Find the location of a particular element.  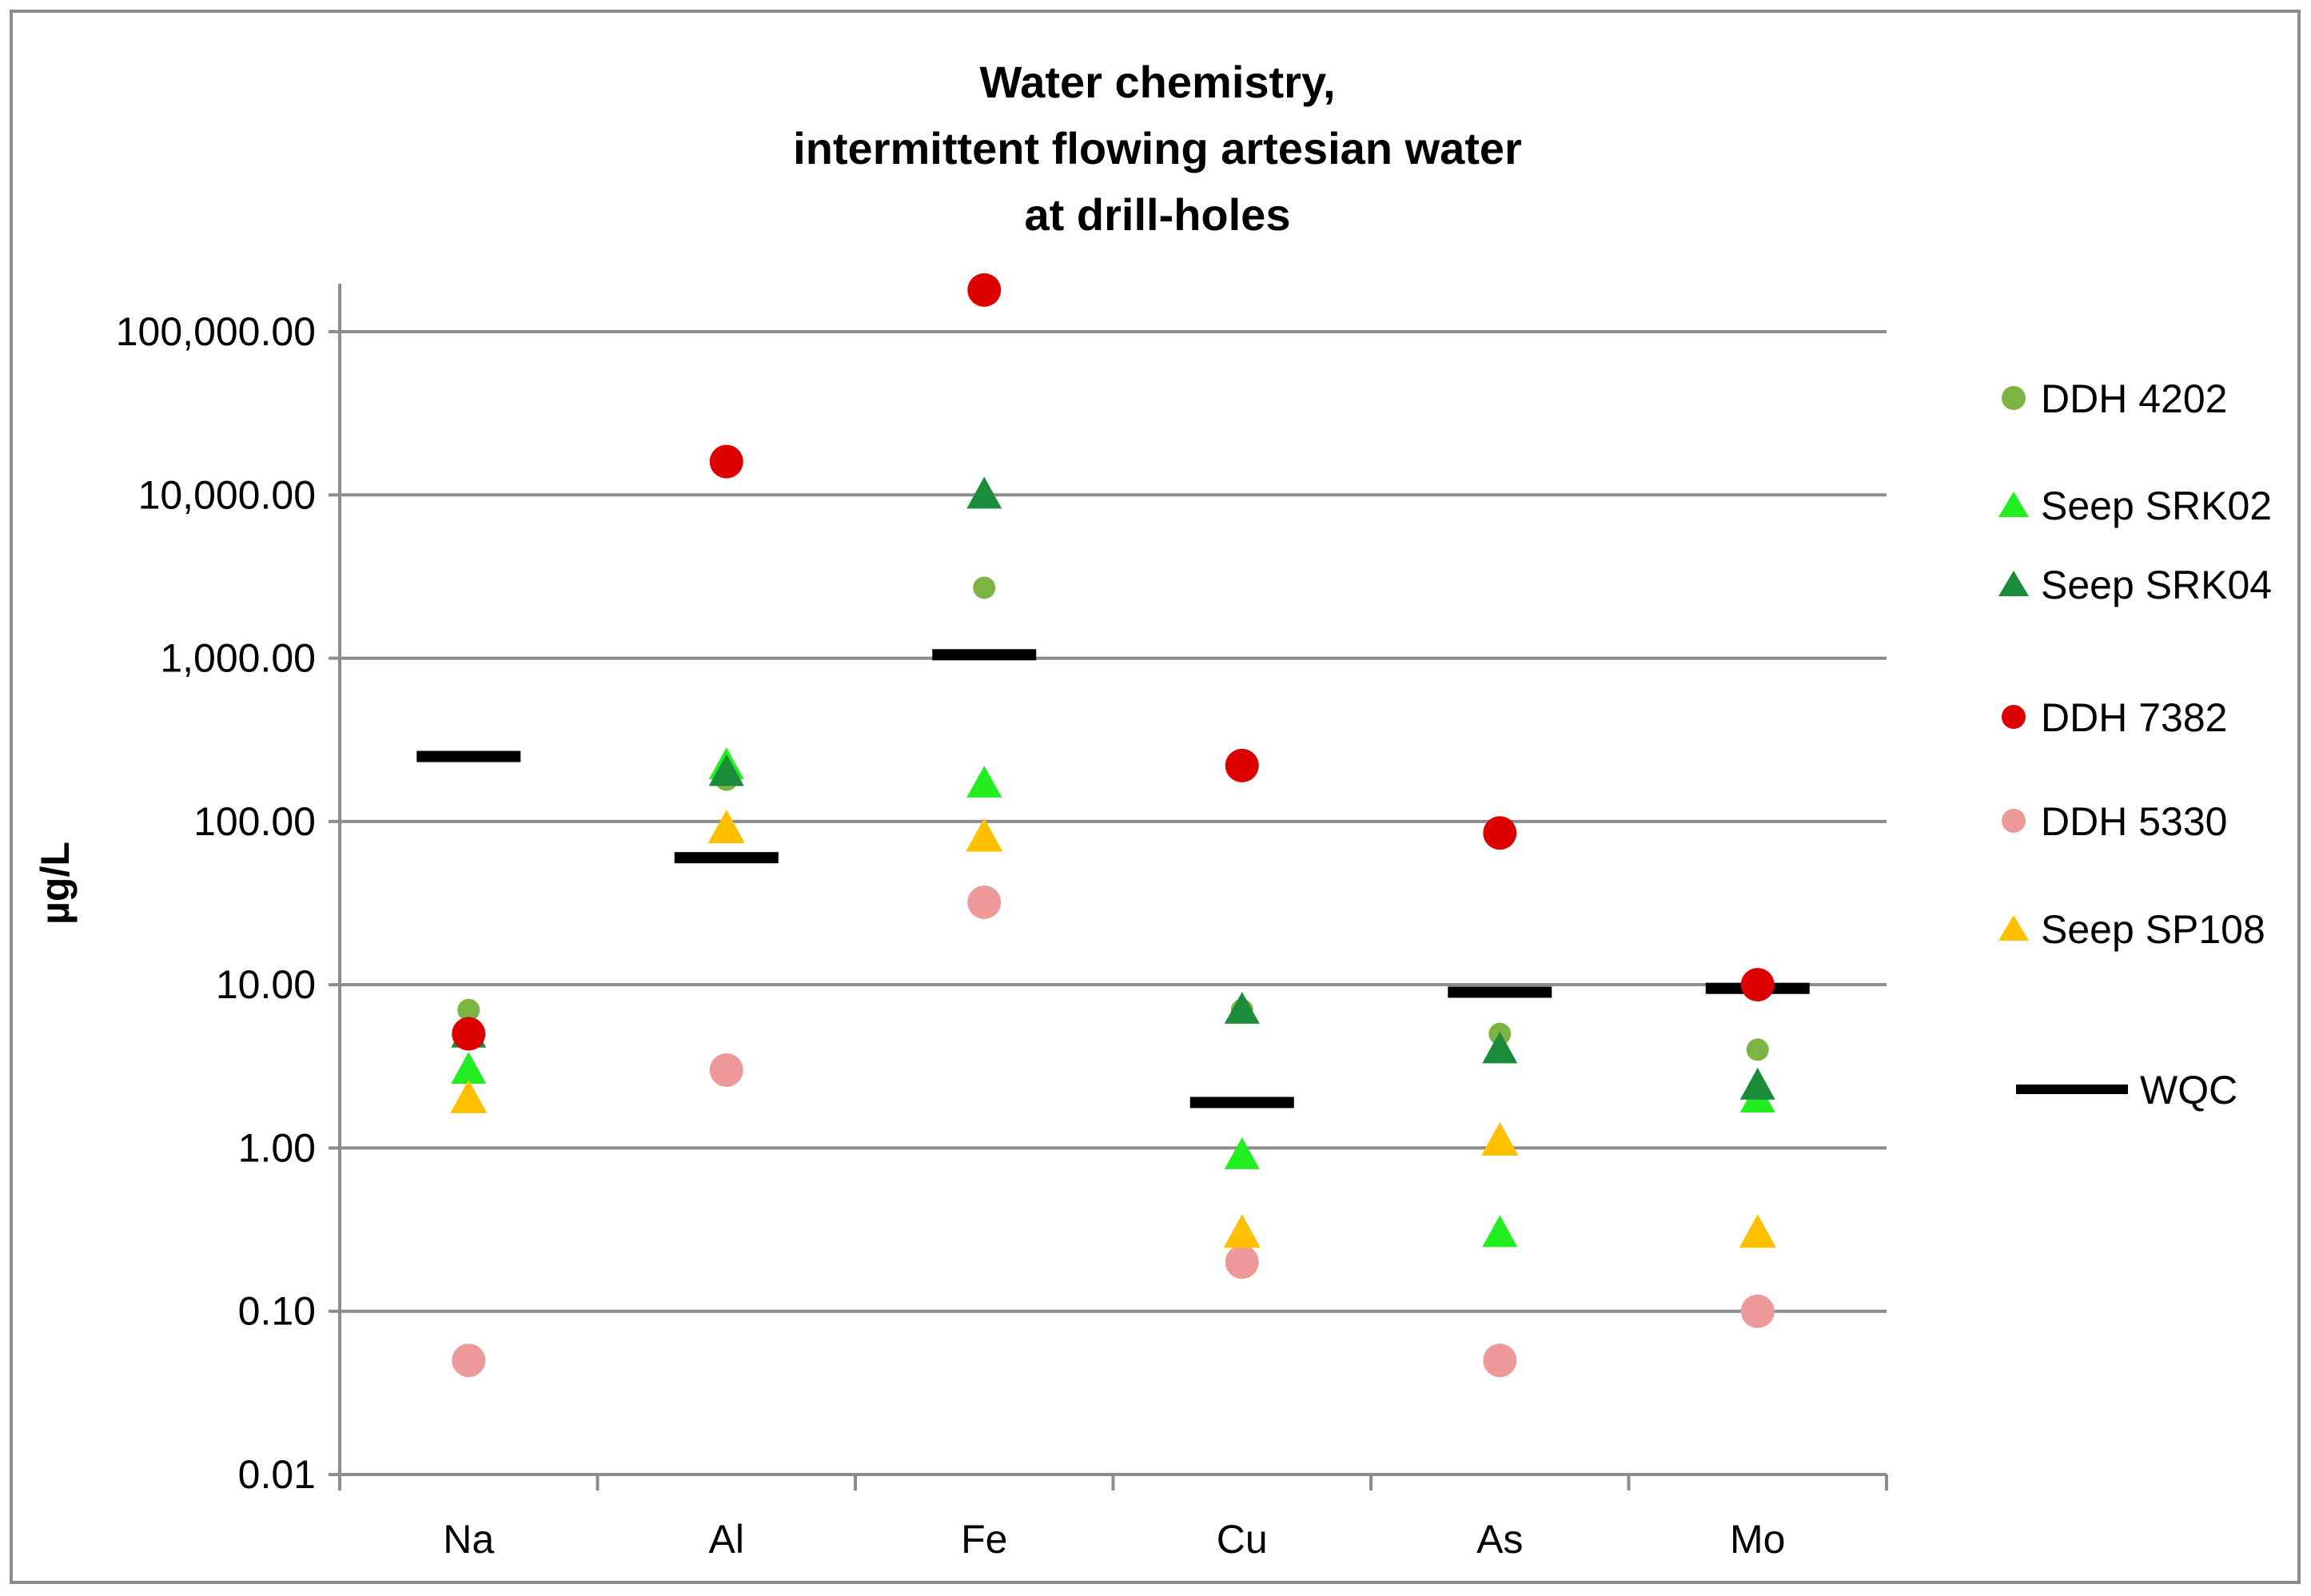

y-tick-label-100-00: 100.00 is located at coordinates (254, 821).